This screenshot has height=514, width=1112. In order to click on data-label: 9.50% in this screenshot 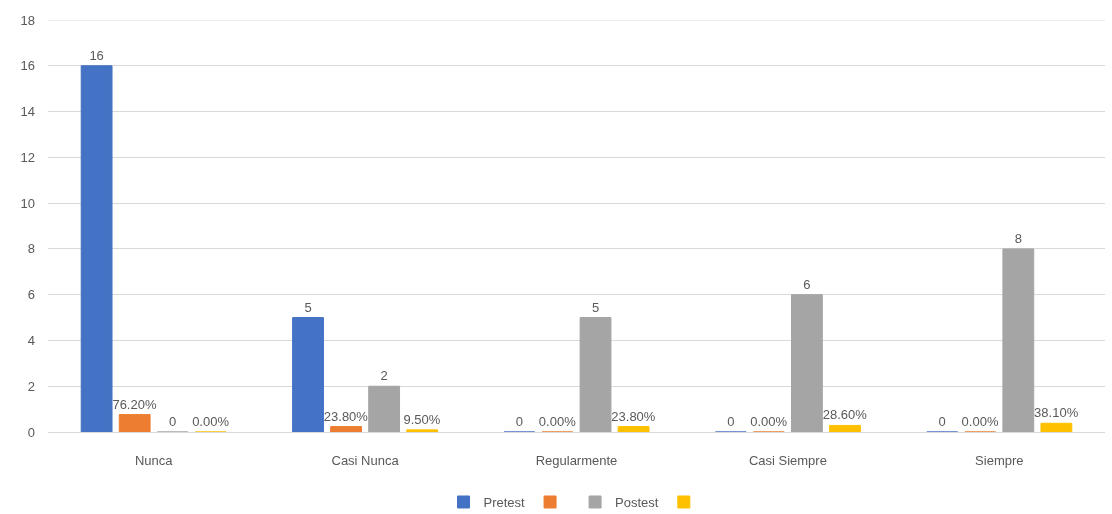, I will do `click(422, 419)`.